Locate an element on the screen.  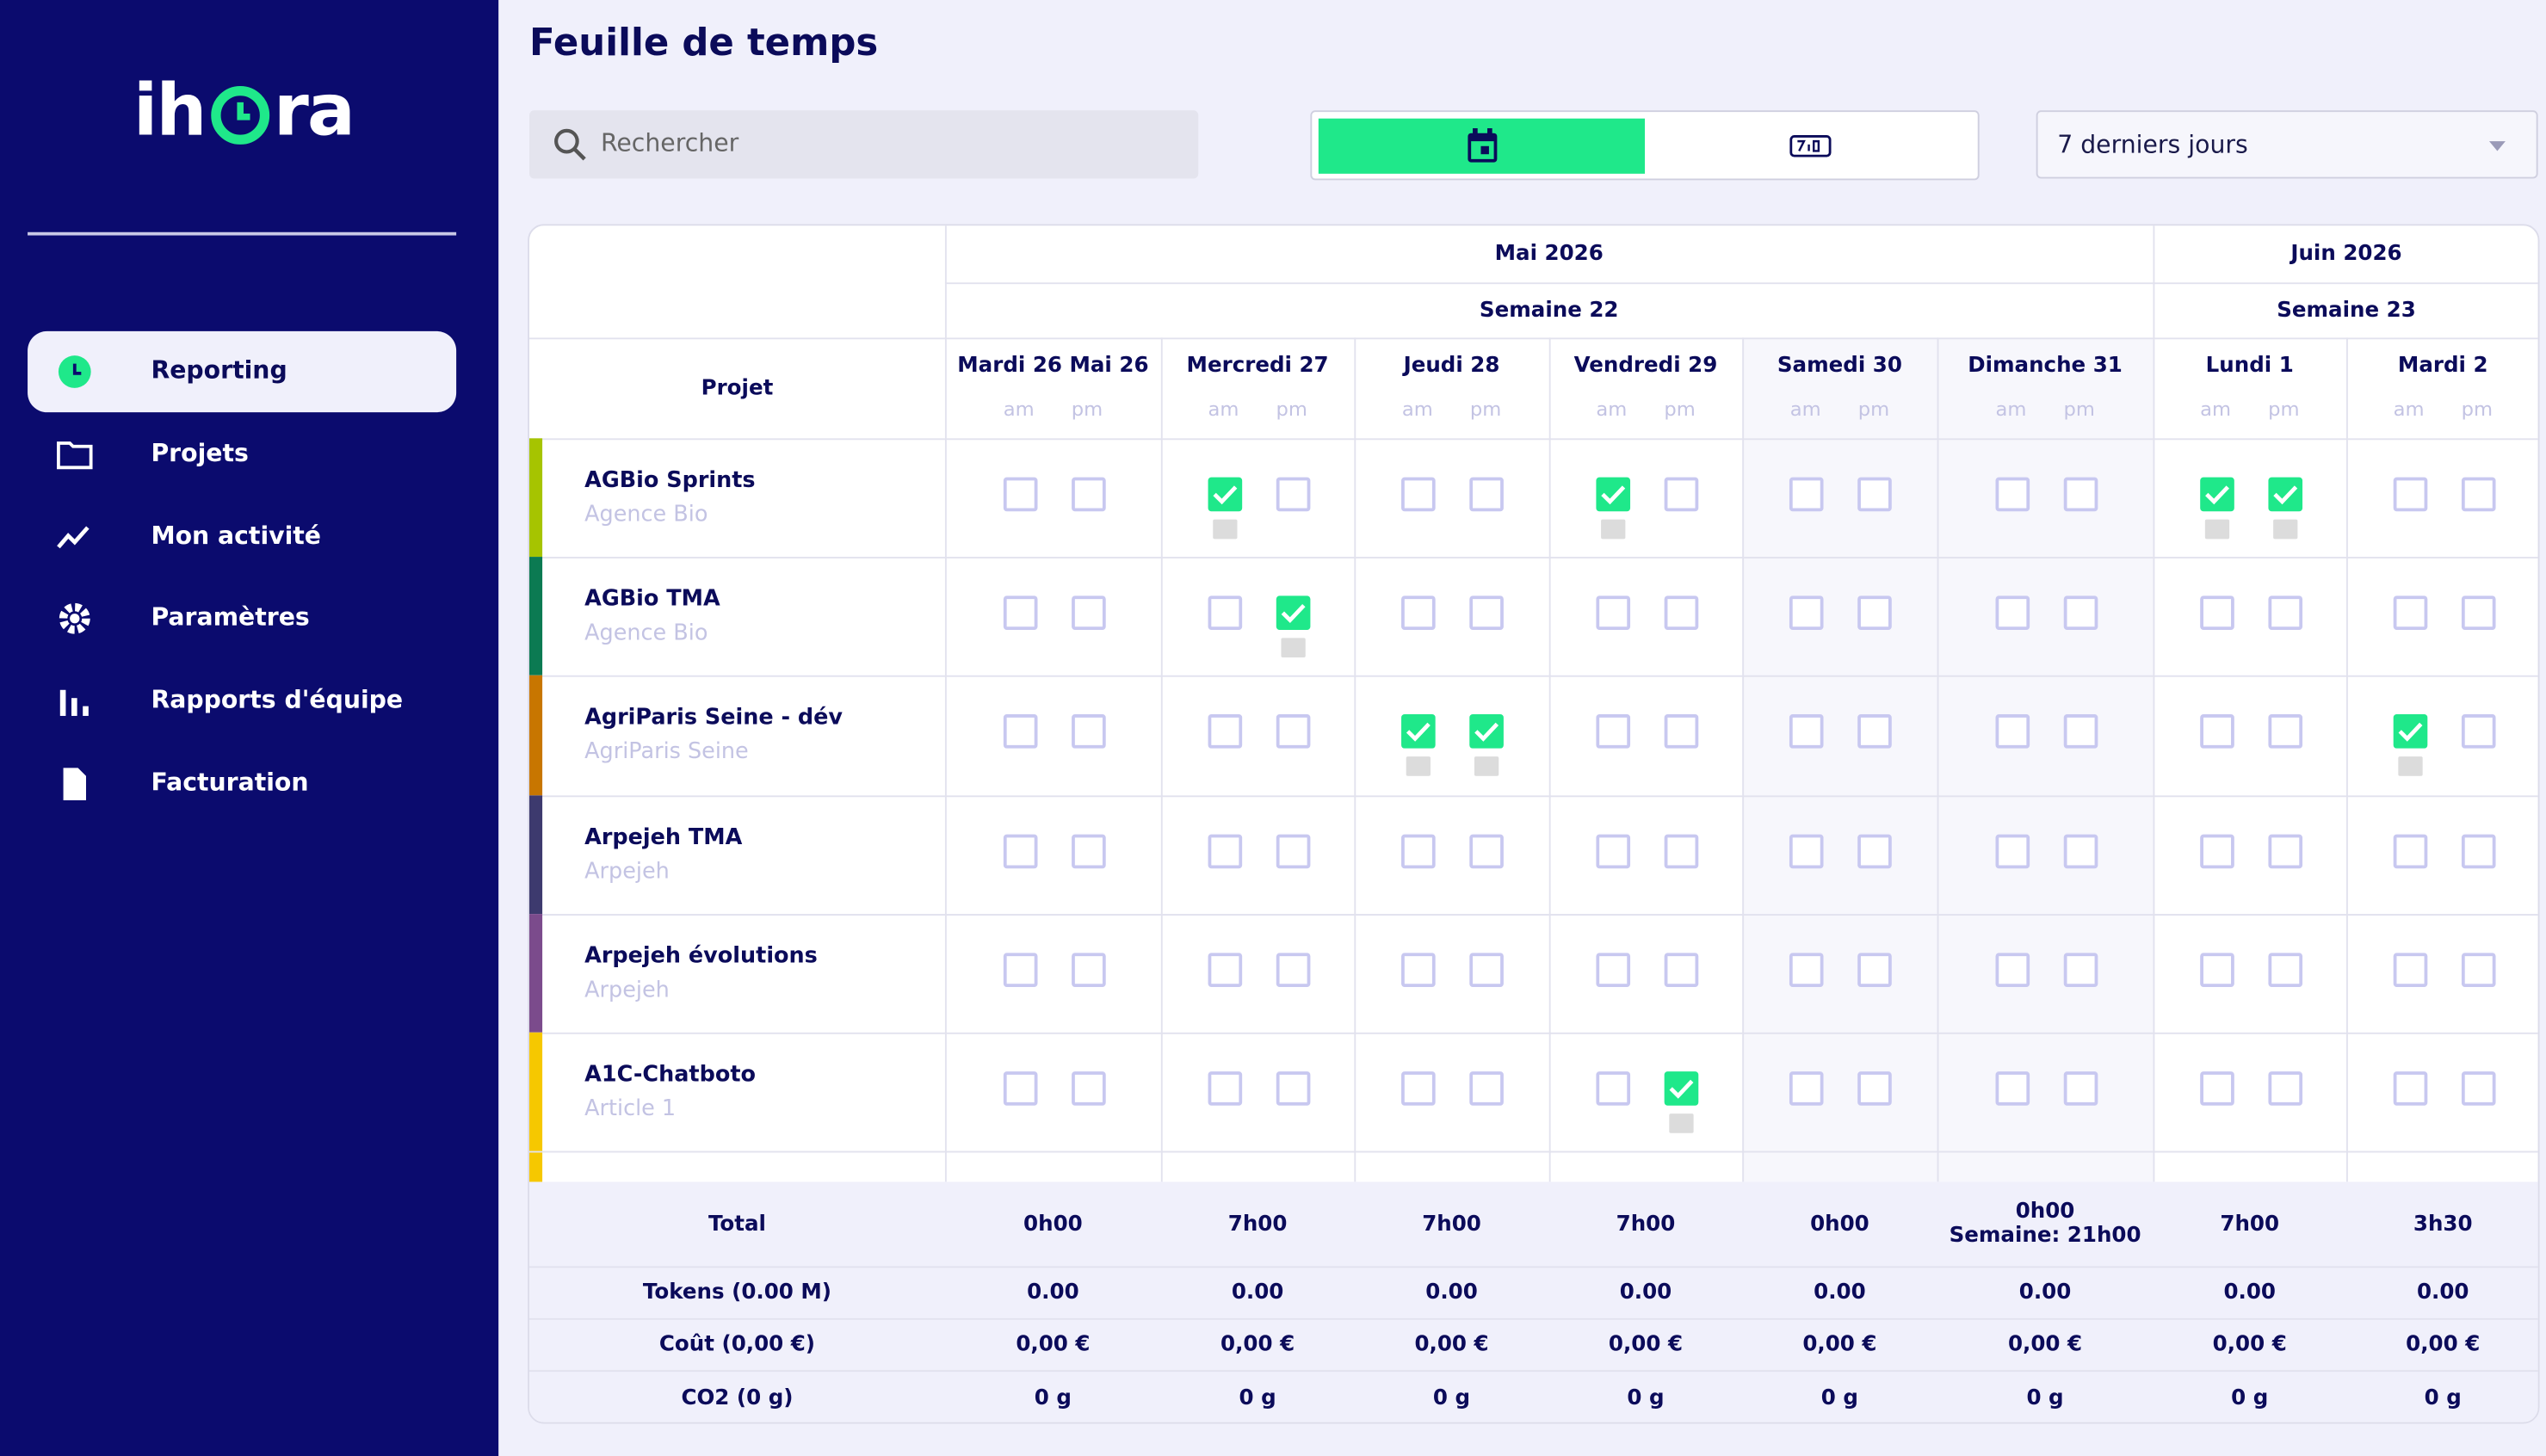
search-box: Rechercher is located at coordinates (863, 144).